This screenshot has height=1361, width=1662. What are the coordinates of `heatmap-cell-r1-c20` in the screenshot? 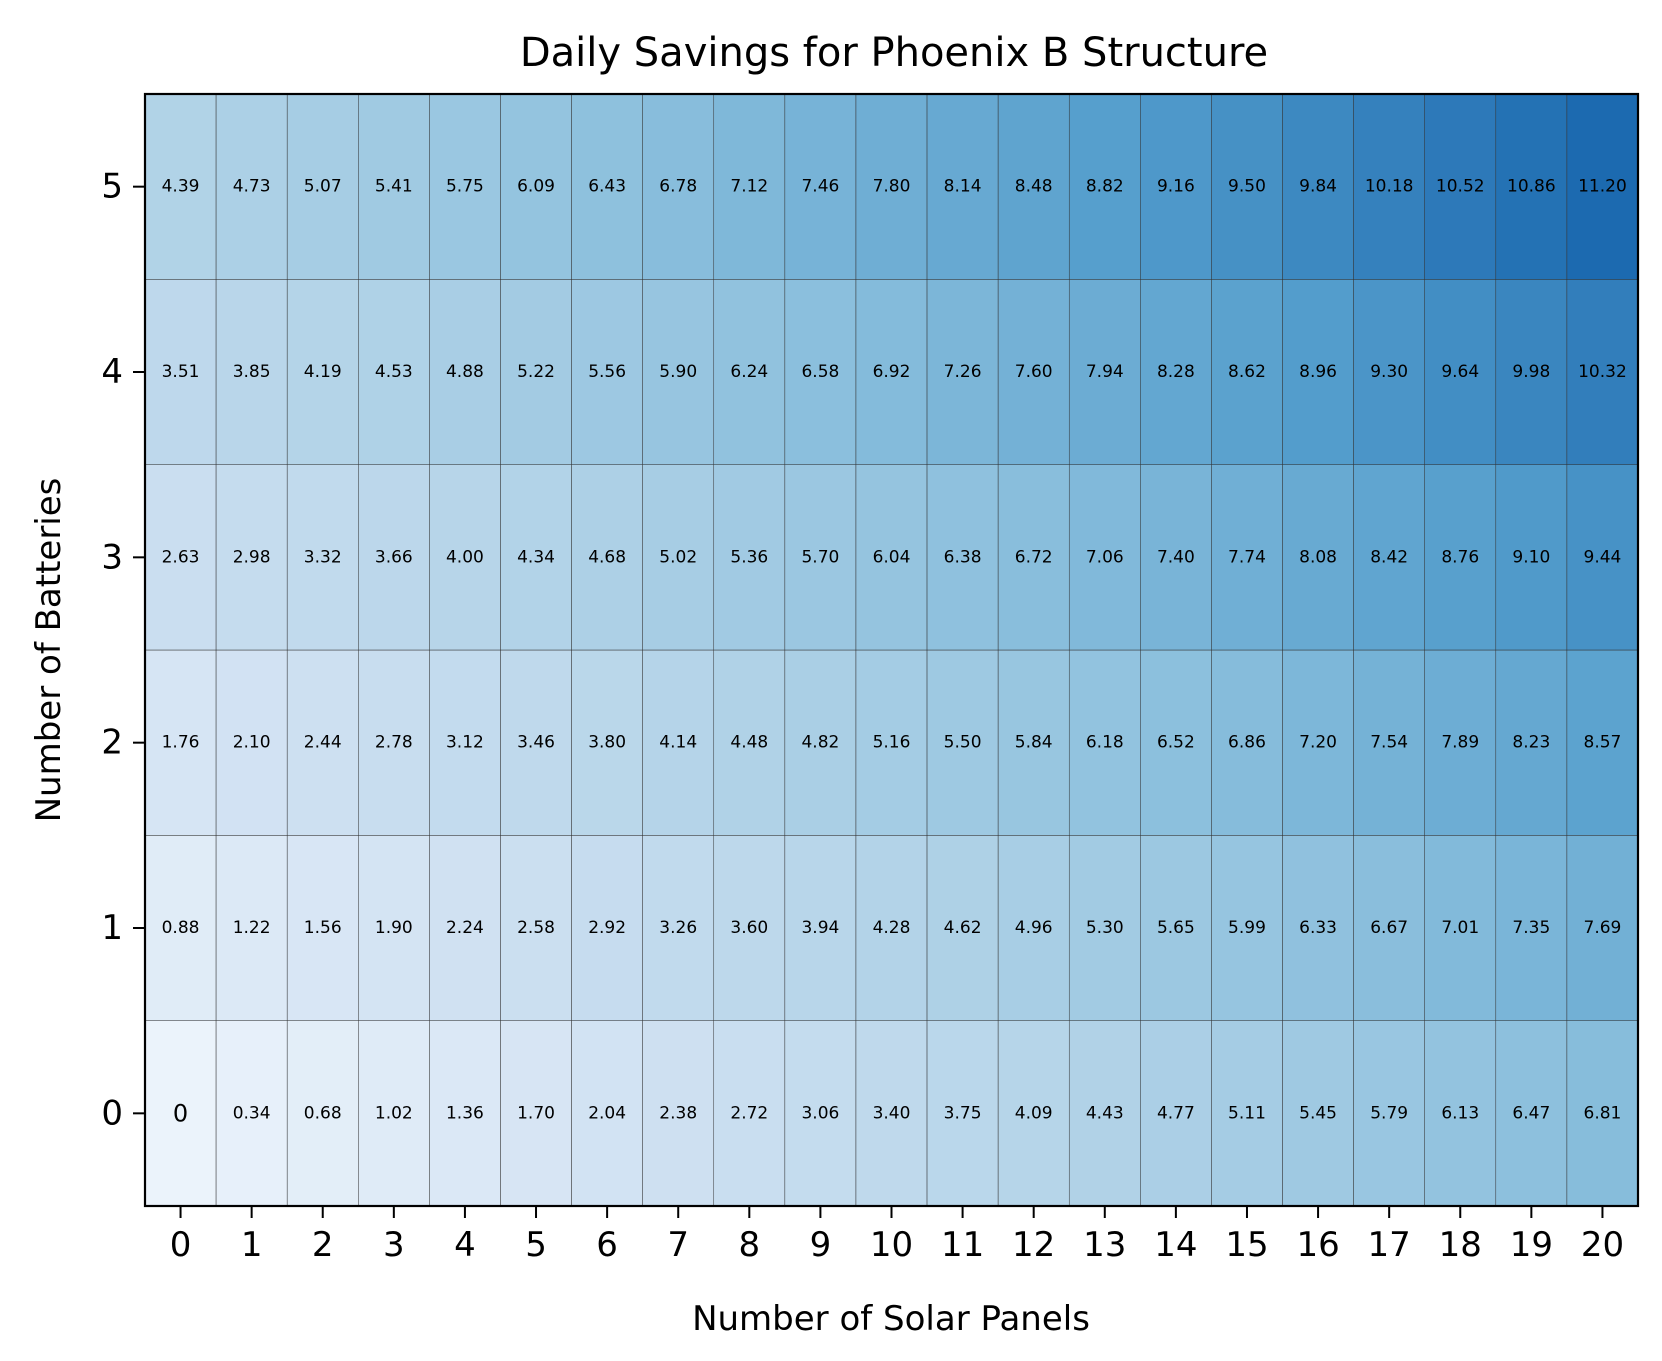 It's located at (1602, 928).